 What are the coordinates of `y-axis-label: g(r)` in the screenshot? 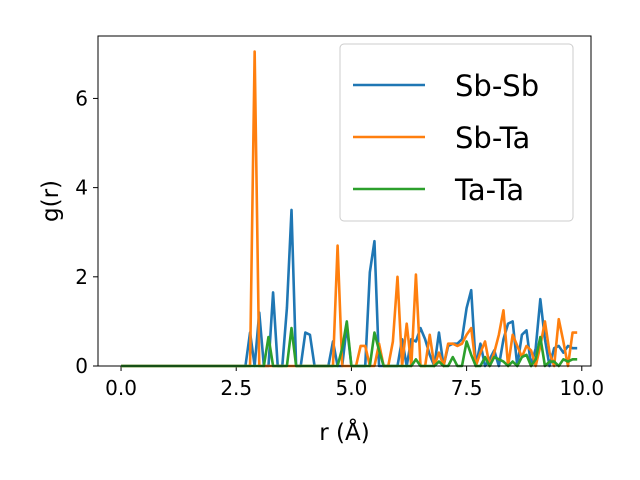 It's located at (51, 201).